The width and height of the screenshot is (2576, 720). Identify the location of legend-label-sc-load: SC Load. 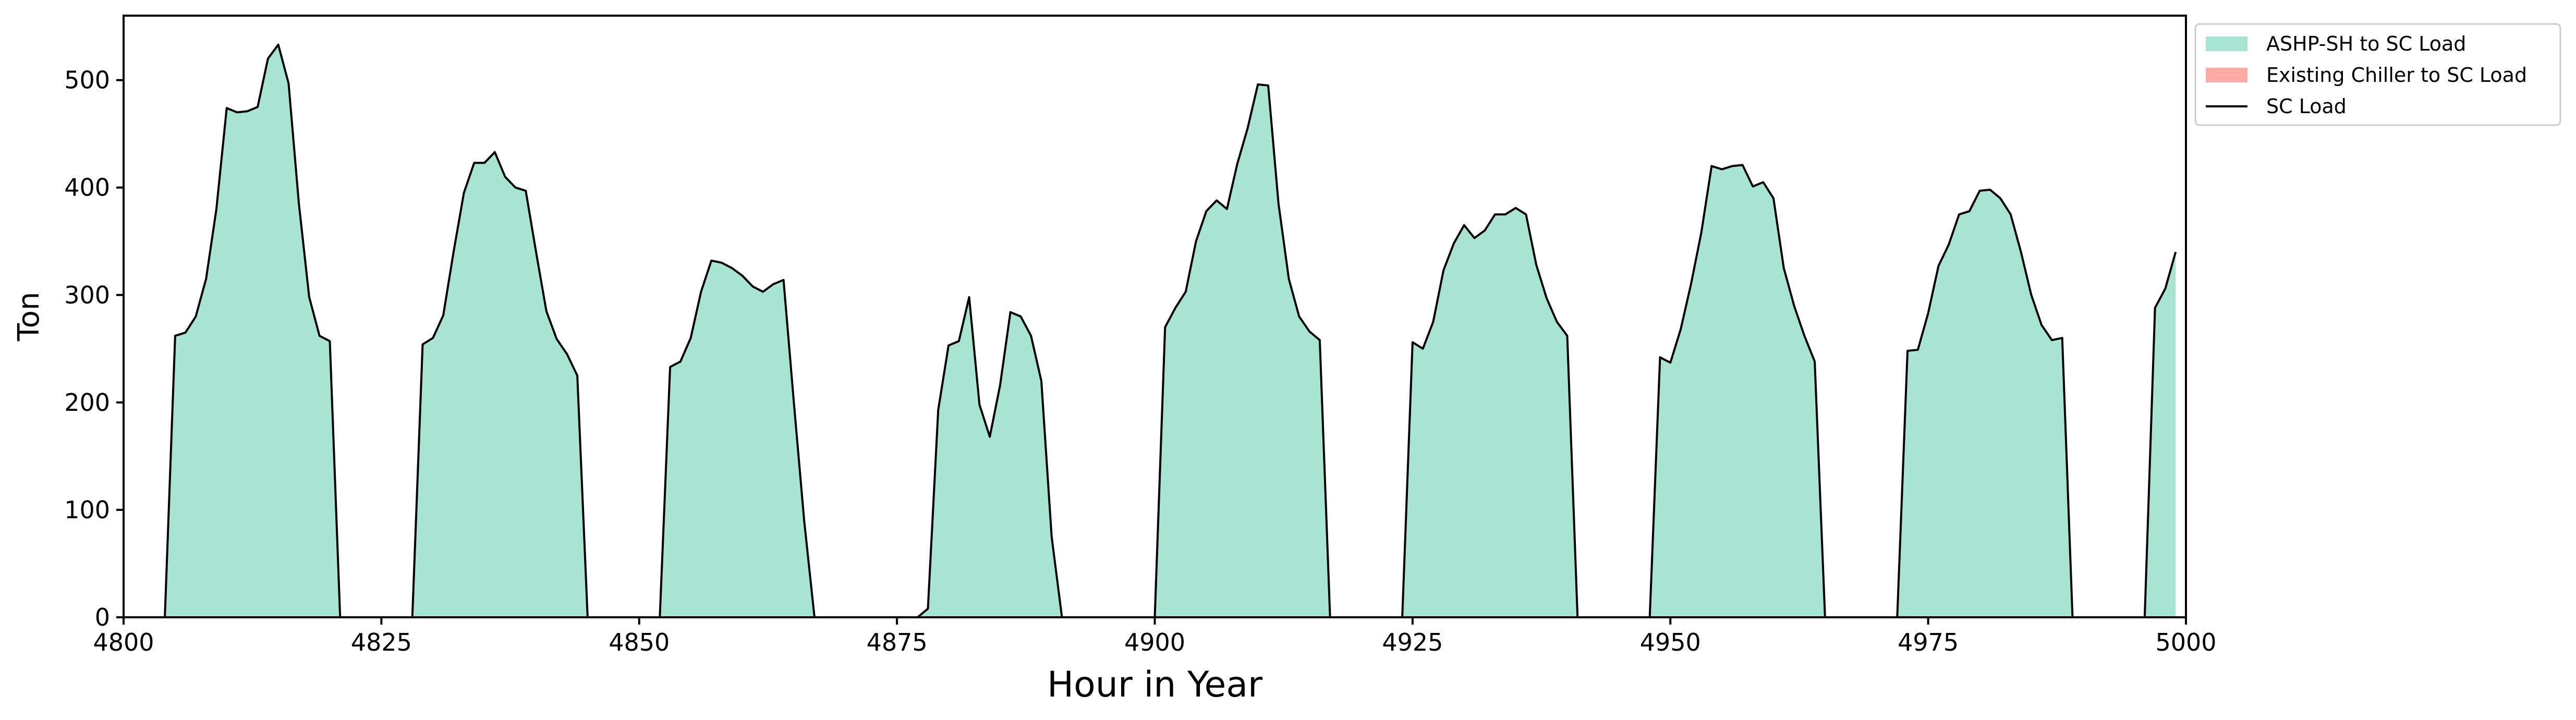
(2306, 107).